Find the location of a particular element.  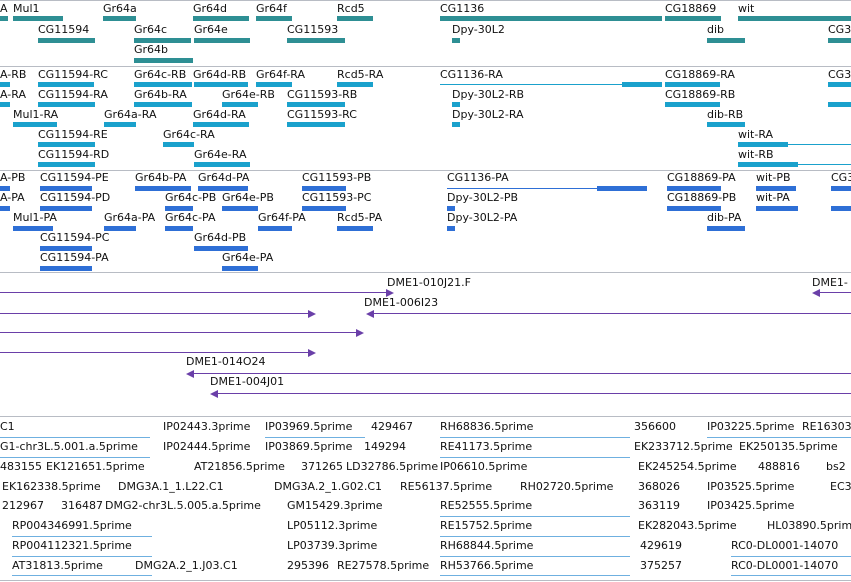

est-label: DMG3A.2_1.G02.C1 is located at coordinates (328, 486).